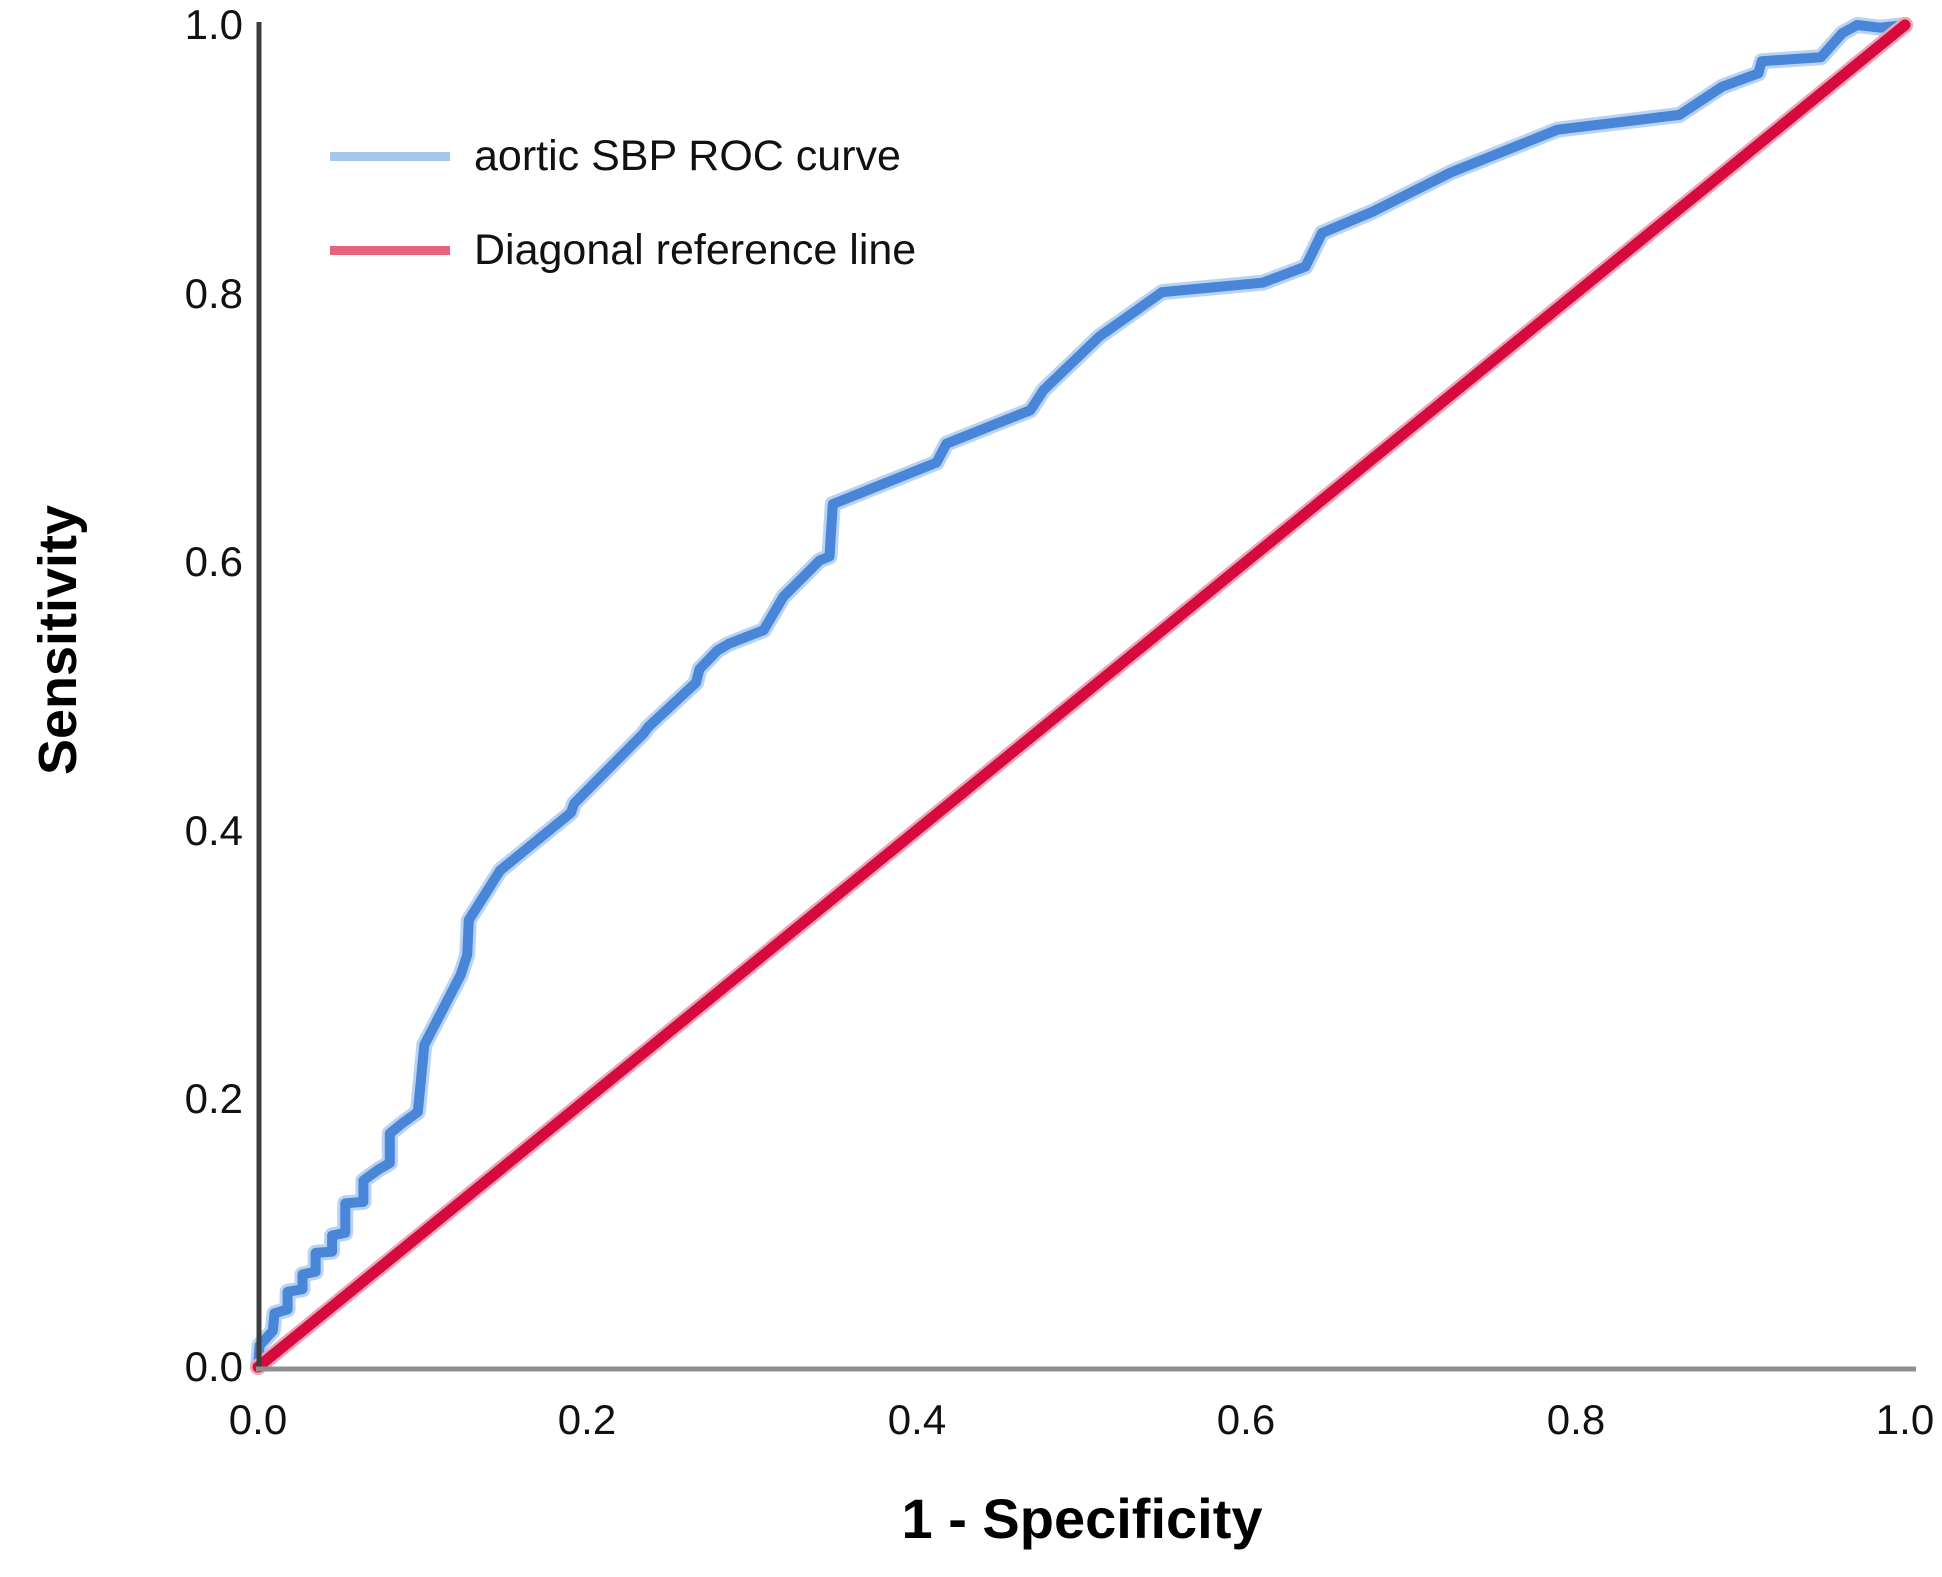  What do you see at coordinates (213, 24) in the screenshot?
I see `y-tick-label: 1.0` at bounding box center [213, 24].